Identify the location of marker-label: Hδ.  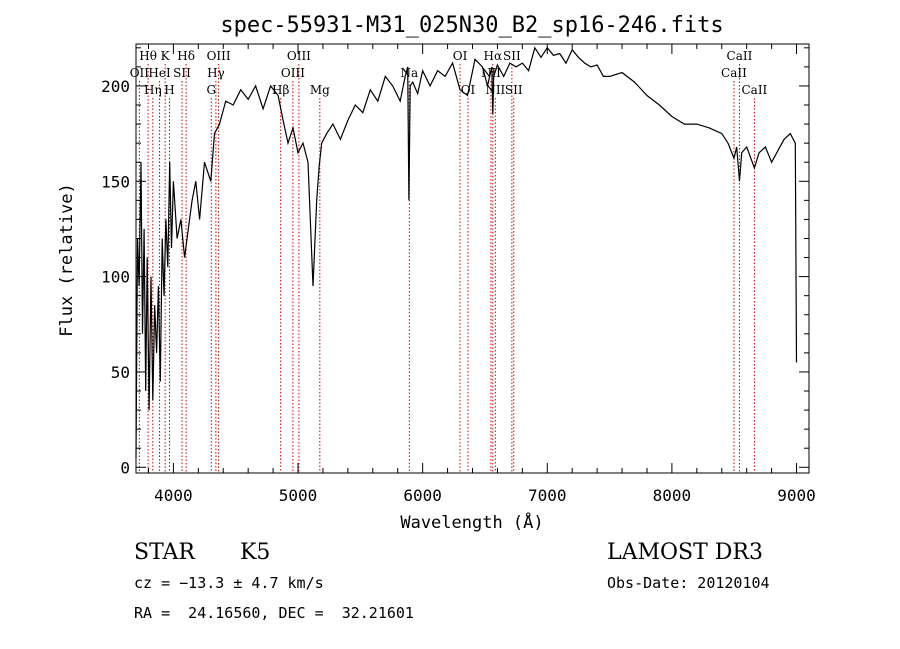
(186, 56).